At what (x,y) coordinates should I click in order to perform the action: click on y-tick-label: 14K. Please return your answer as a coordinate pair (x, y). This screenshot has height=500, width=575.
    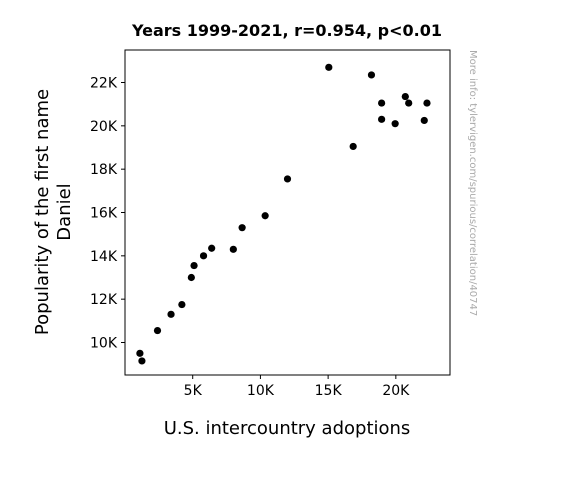
    Looking at the image, I should click on (104, 257).